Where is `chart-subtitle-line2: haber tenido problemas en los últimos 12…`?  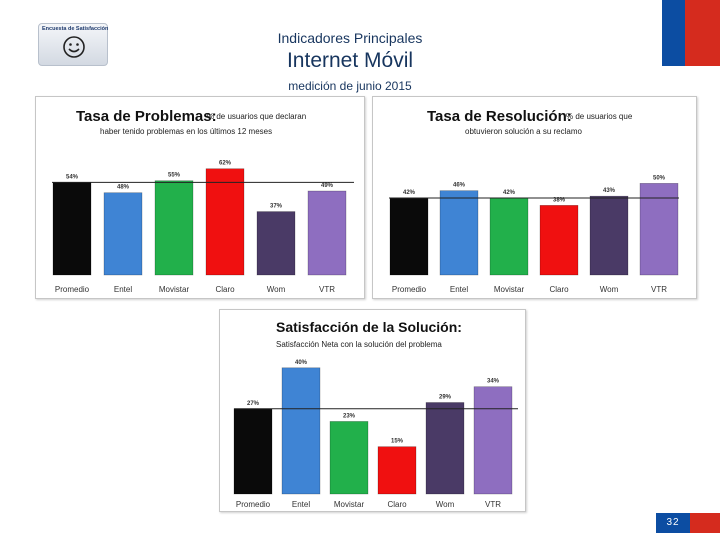 chart-subtitle-line2: haber tenido problemas en los últimos 12… is located at coordinates (186, 131).